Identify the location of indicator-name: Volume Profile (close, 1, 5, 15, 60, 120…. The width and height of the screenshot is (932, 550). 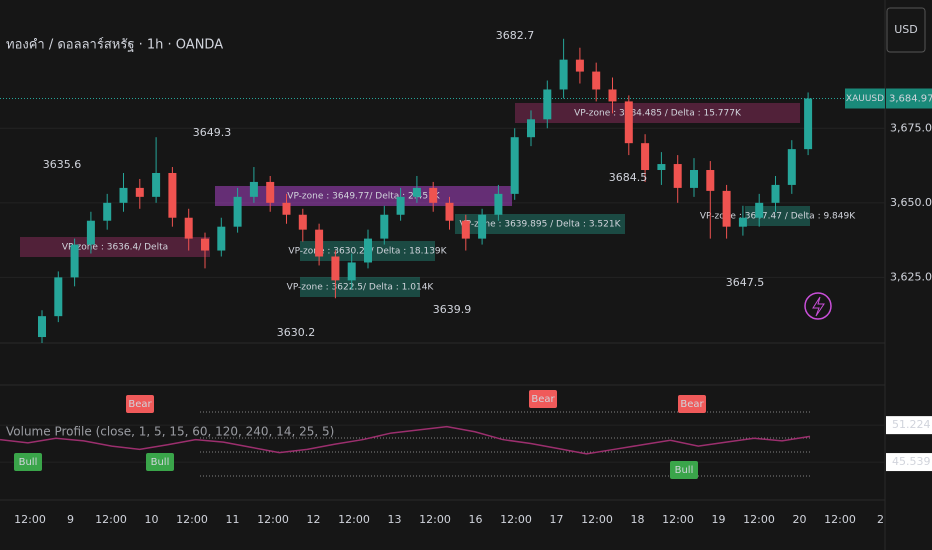
(170, 432).